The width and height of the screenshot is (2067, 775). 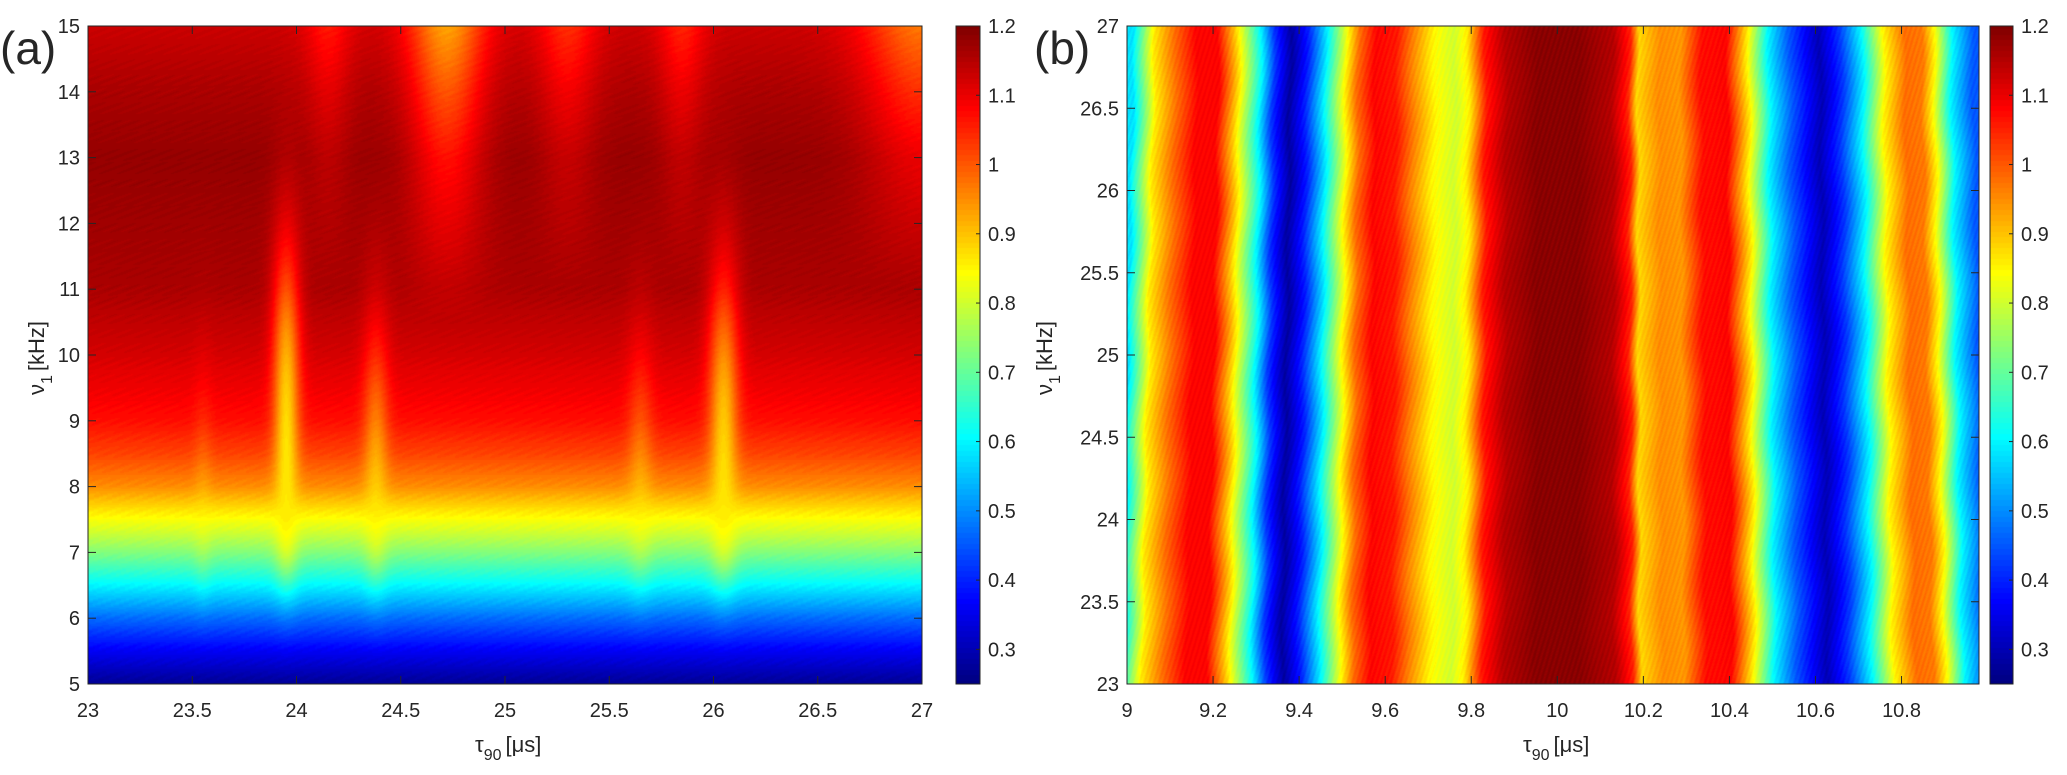 What do you see at coordinates (74, 553) in the screenshot?
I see `y-tick-label: 7` at bounding box center [74, 553].